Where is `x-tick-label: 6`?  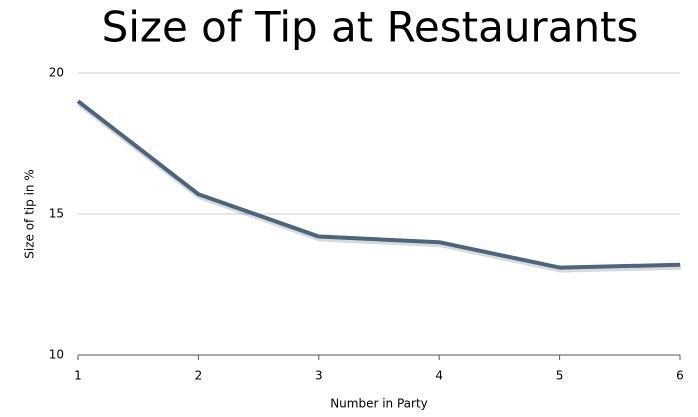
x-tick-label: 6 is located at coordinates (680, 376).